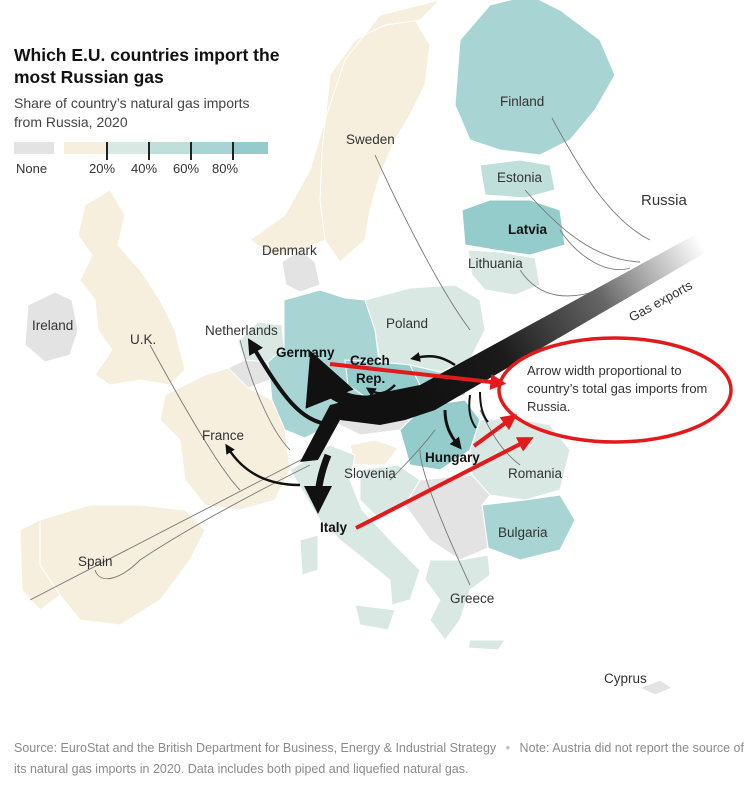 The height and width of the screenshot is (789, 750). I want to click on leader-slovenia, so click(412, 455).